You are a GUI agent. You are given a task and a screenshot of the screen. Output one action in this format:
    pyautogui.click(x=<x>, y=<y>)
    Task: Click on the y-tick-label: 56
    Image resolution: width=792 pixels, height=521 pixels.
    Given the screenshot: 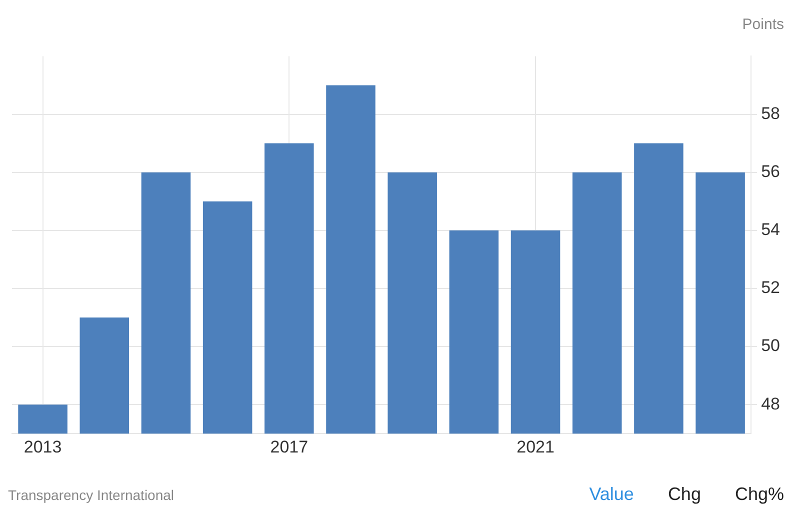 What is the action you would take?
    pyautogui.click(x=770, y=172)
    